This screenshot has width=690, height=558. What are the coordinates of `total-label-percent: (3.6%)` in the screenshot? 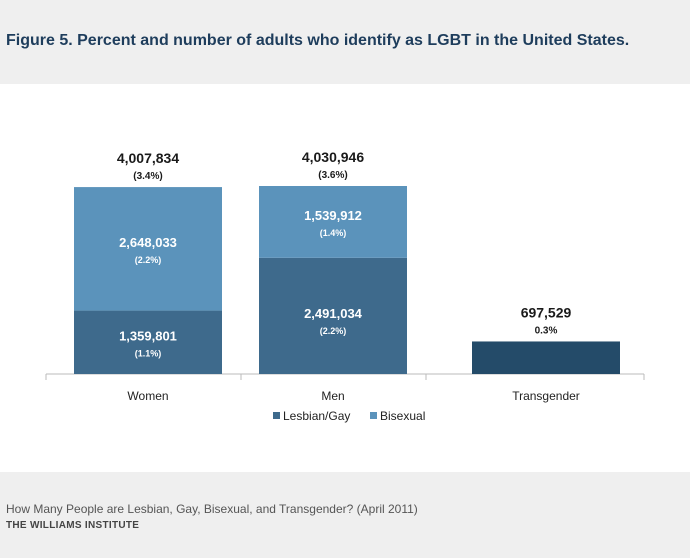 It's located at (332, 175).